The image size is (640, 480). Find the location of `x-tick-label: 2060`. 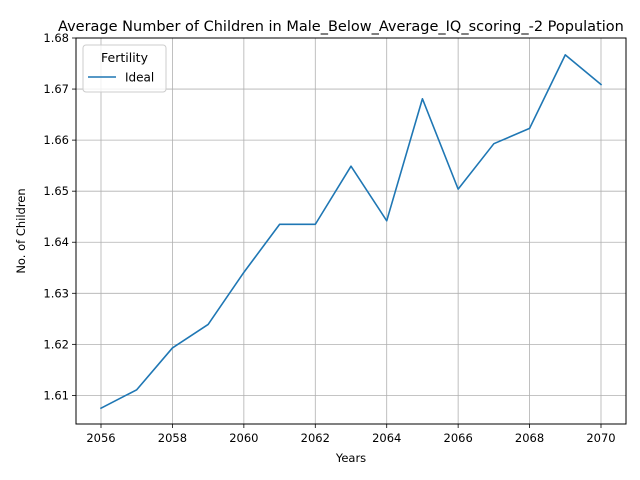

x-tick-label: 2060 is located at coordinates (243, 438).